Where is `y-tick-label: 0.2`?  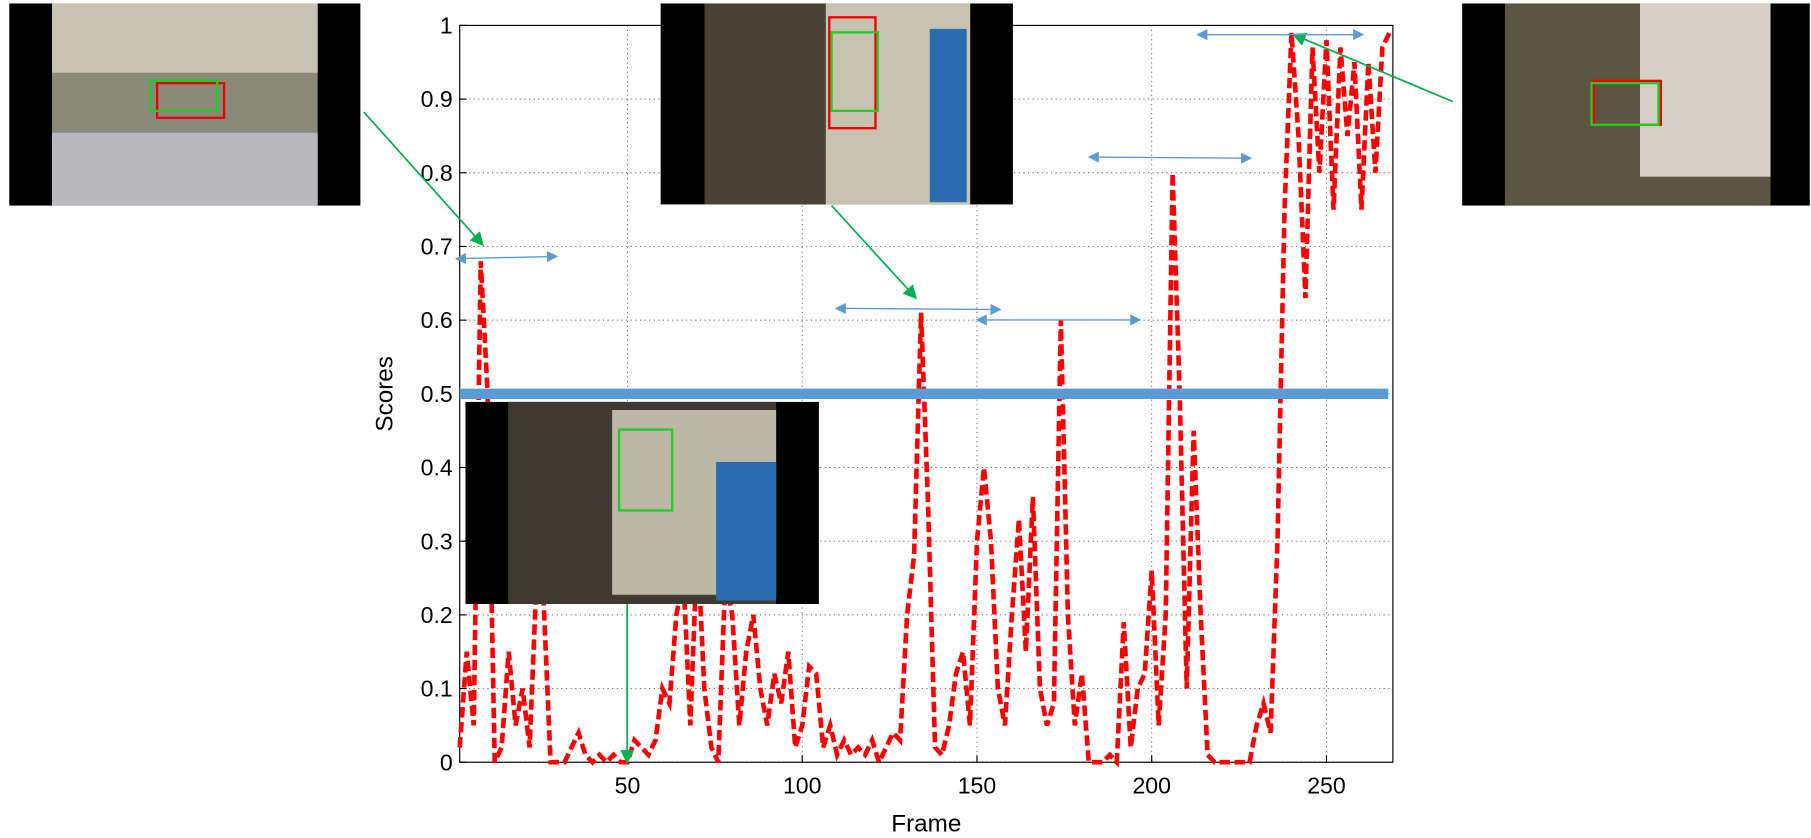 y-tick-label: 0.2 is located at coordinates (437, 615).